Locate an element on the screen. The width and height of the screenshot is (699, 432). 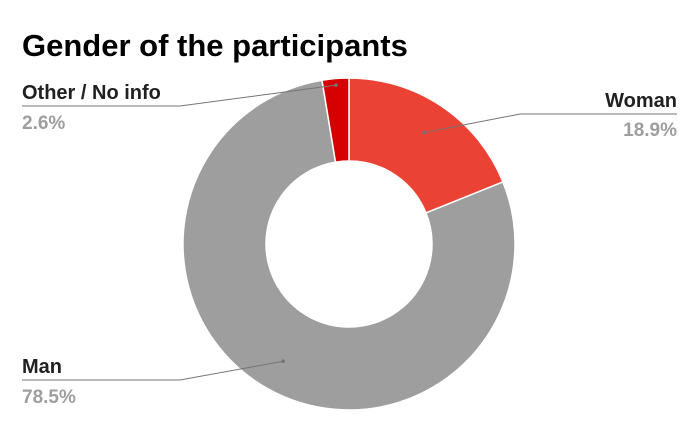
value-label-man: 78.5% is located at coordinates (49, 397).